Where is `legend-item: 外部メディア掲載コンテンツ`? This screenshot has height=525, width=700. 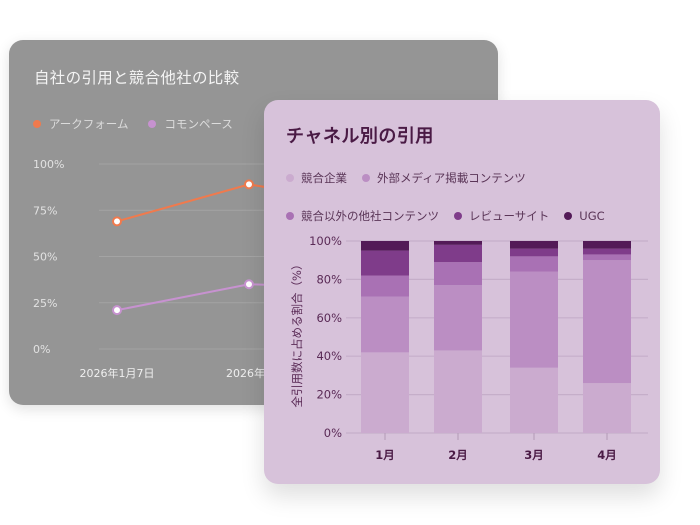
legend-item: 外部メディア掲載コンテンツ is located at coordinates (444, 178).